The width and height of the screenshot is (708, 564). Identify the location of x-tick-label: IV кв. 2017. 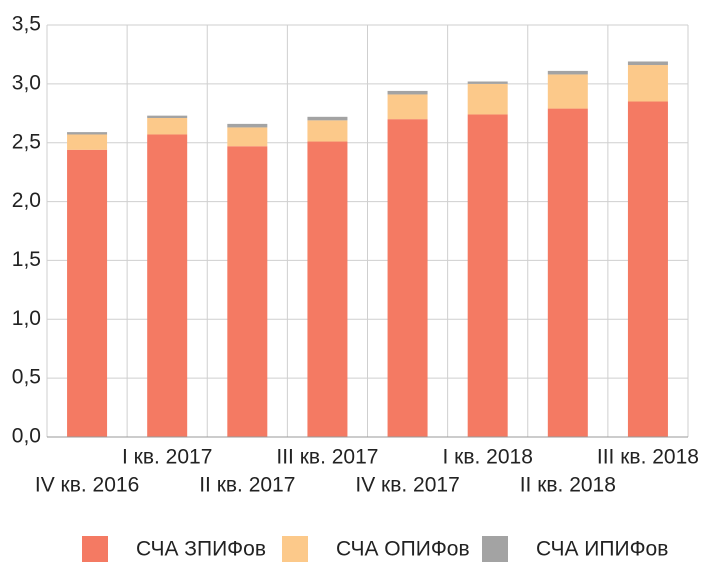
(407, 485).